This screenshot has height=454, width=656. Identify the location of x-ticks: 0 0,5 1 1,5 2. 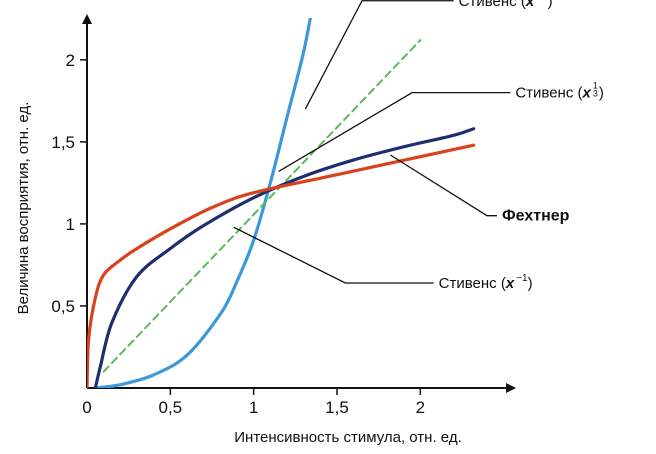
(253, 402).